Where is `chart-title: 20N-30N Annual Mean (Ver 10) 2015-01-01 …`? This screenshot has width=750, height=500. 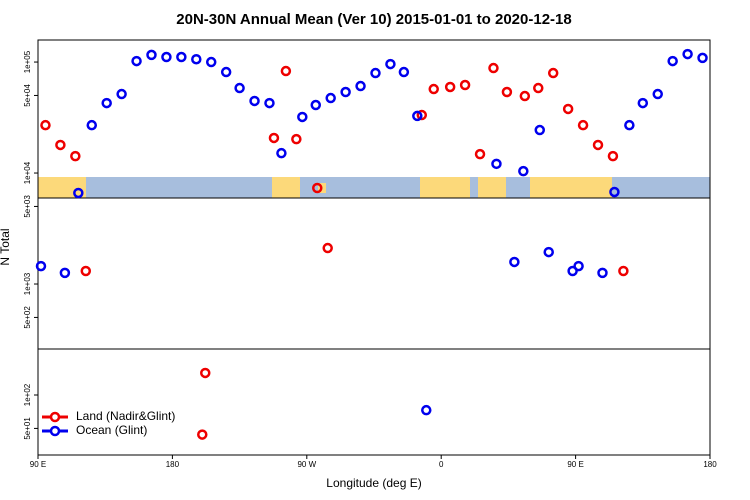
chart-title: 20N-30N Annual Mean (Ver 10) 2015-01-01 … is located at coordinates (373, 19).